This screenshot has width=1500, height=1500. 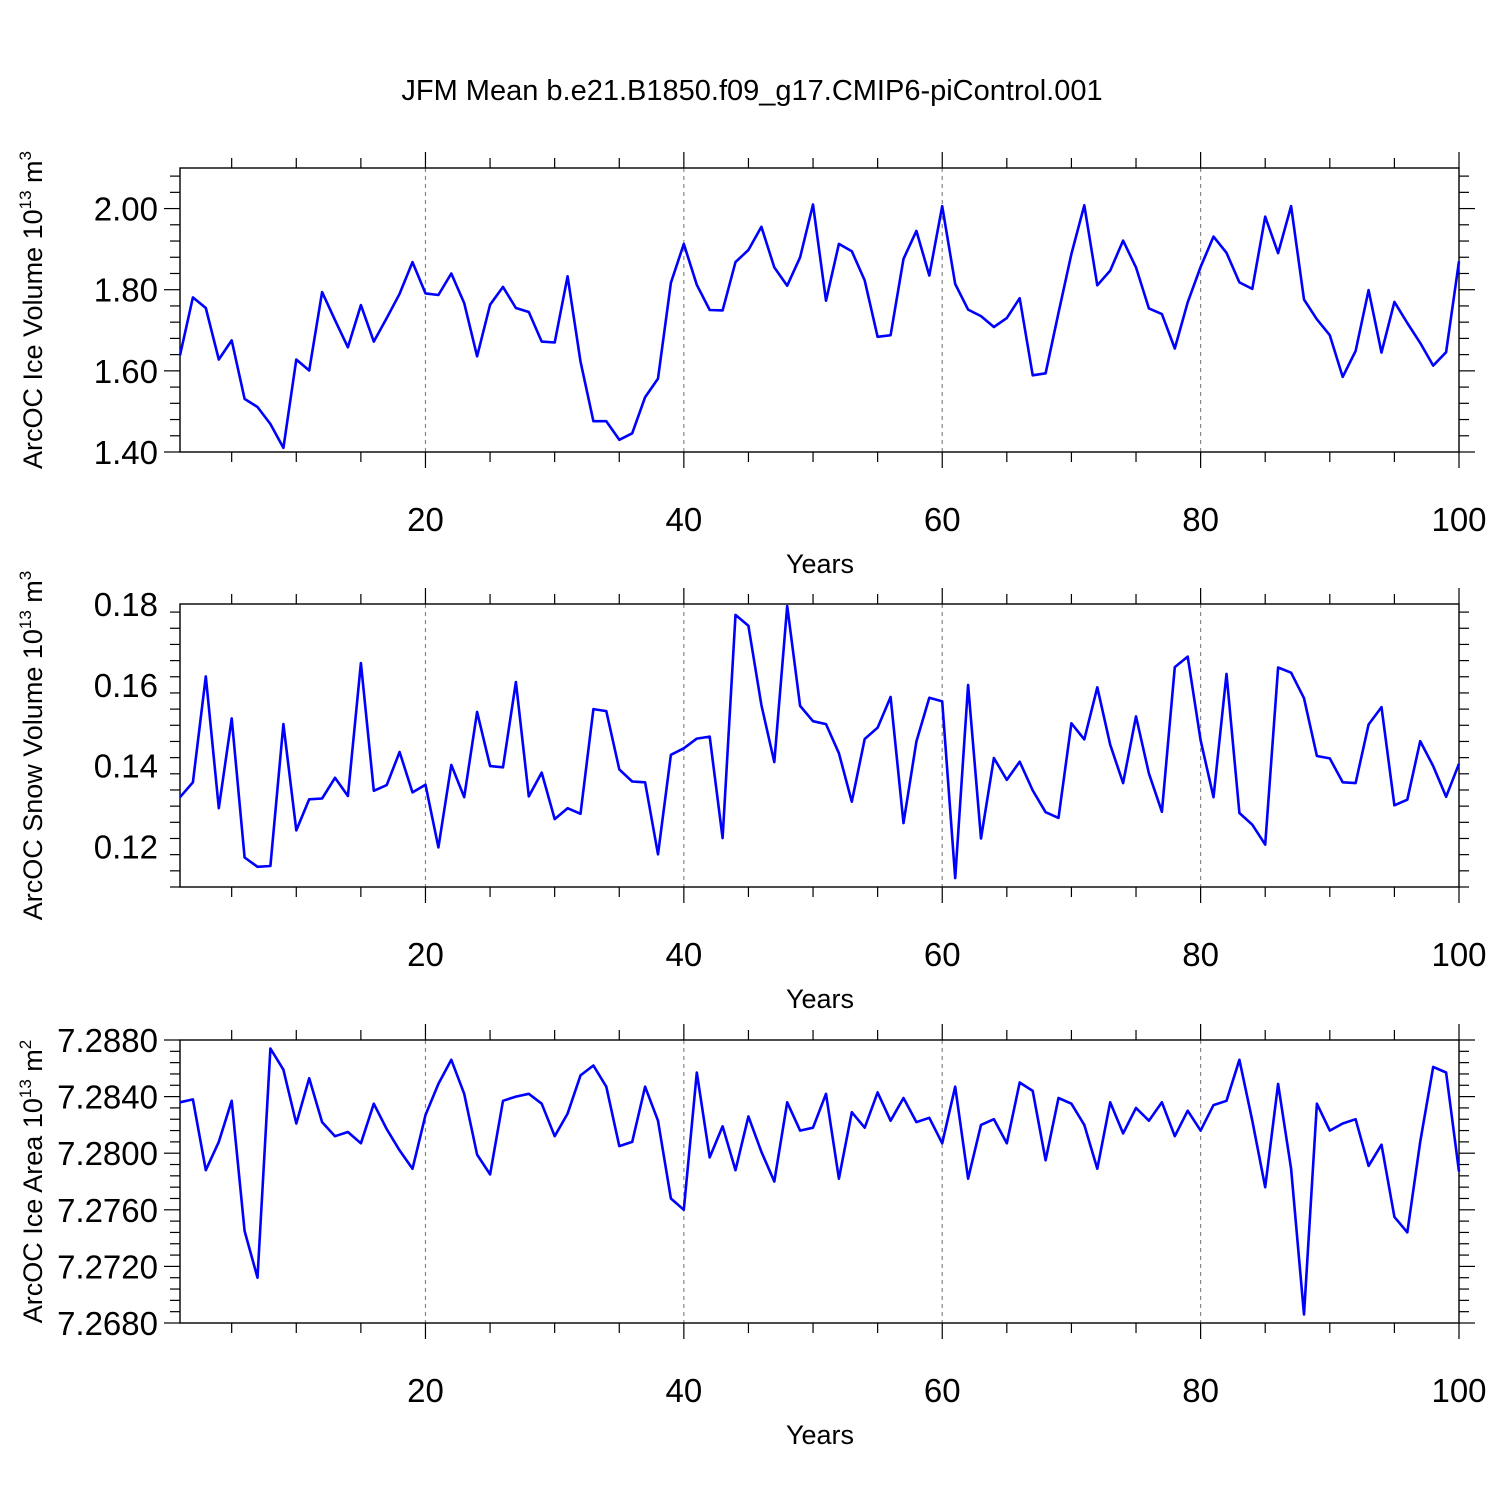 What do you see at coordinates (107, 1266) in the screenshot?
I see `y-tick-label: 7.2720` at bounding box center [107, 1266].